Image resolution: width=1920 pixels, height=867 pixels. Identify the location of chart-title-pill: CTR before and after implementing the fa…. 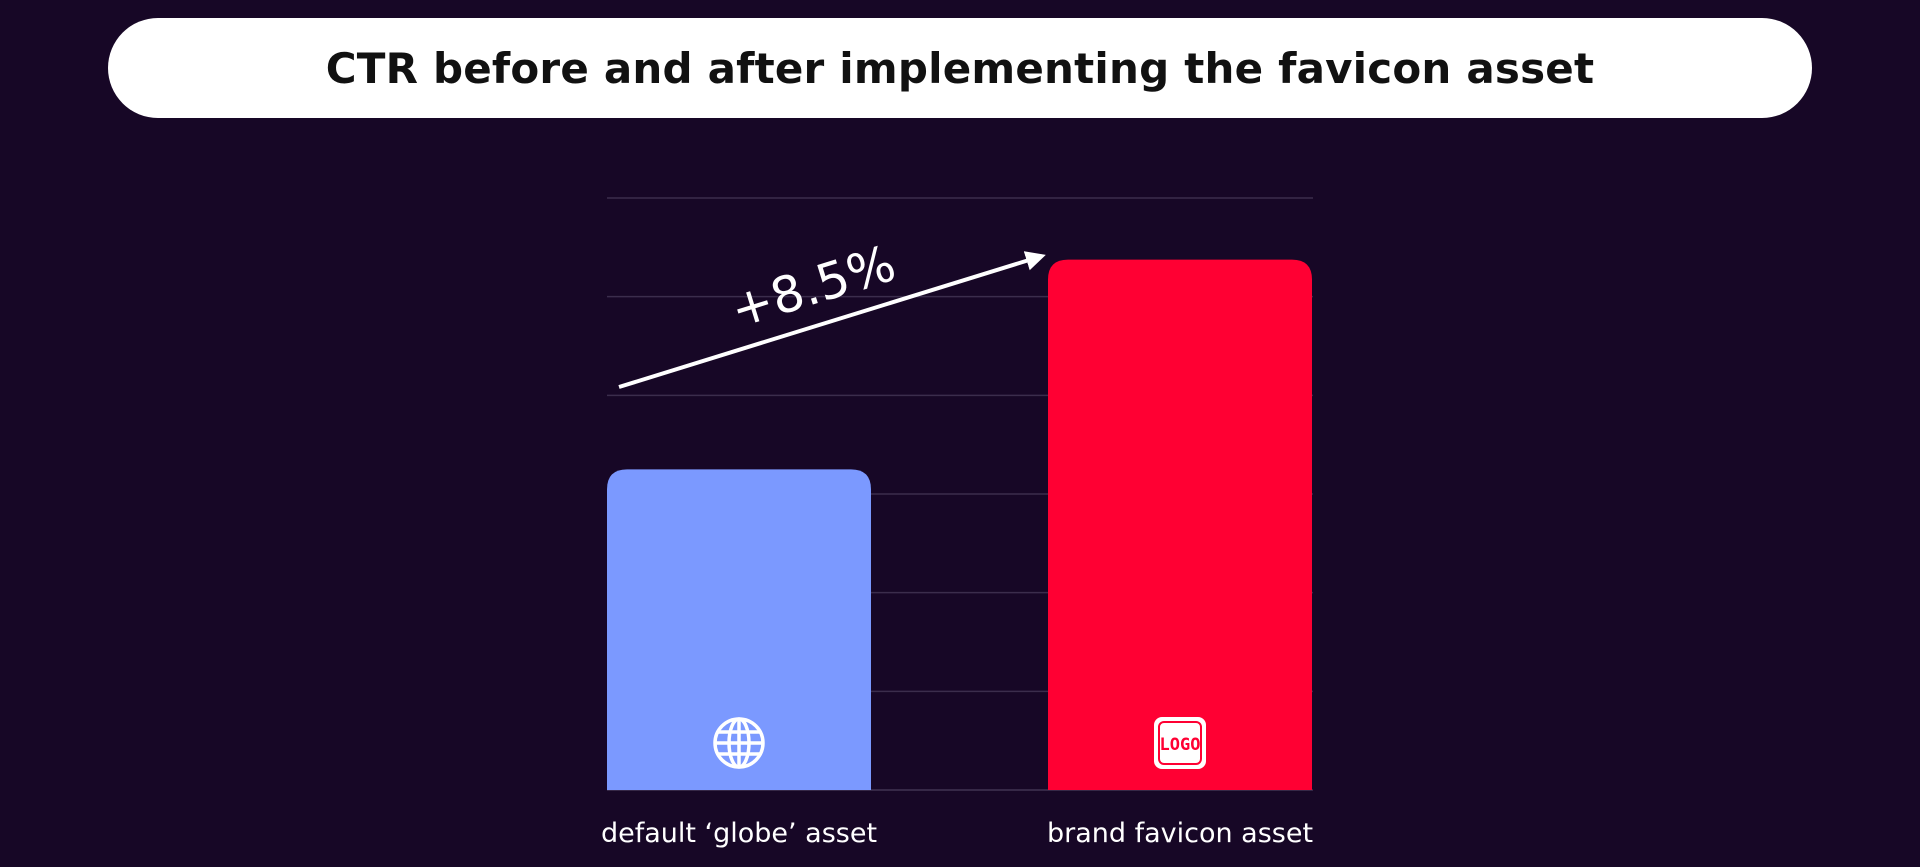
(960, 68).